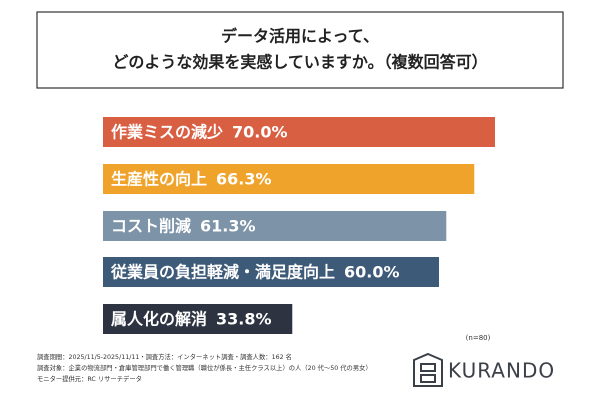 The width and height of the screenshot is (600, 400). What do you see at coordinates (151, 226) in the screenshot?
I see `category-label: コスト削減` at bounding box center [151, 226].